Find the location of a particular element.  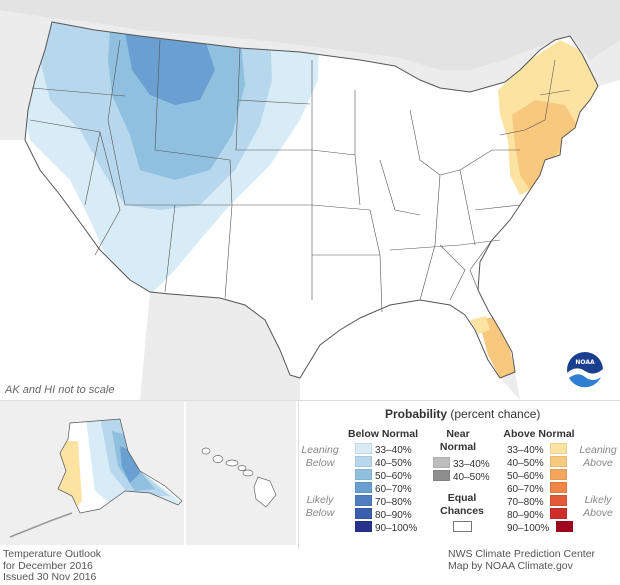

outlook-caption-line1: Temperature Outlook is located at coordinates (52, 554).